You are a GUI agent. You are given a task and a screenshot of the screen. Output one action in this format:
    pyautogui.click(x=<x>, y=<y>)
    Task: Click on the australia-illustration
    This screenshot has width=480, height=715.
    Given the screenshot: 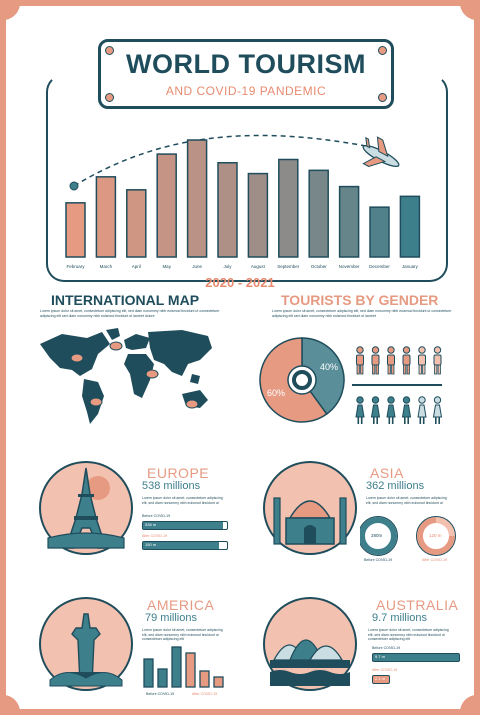 What is the action you would take?
    pyautogui.click(x=310, y=644)
    